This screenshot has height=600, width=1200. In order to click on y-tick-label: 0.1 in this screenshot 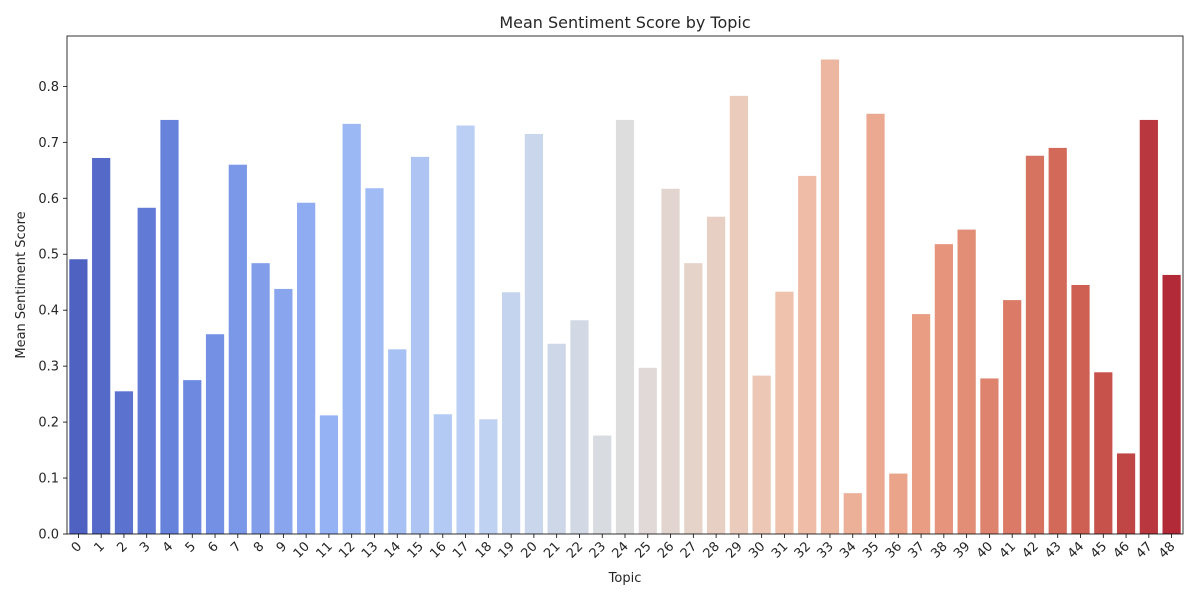, I will do `click(48, 479)`.